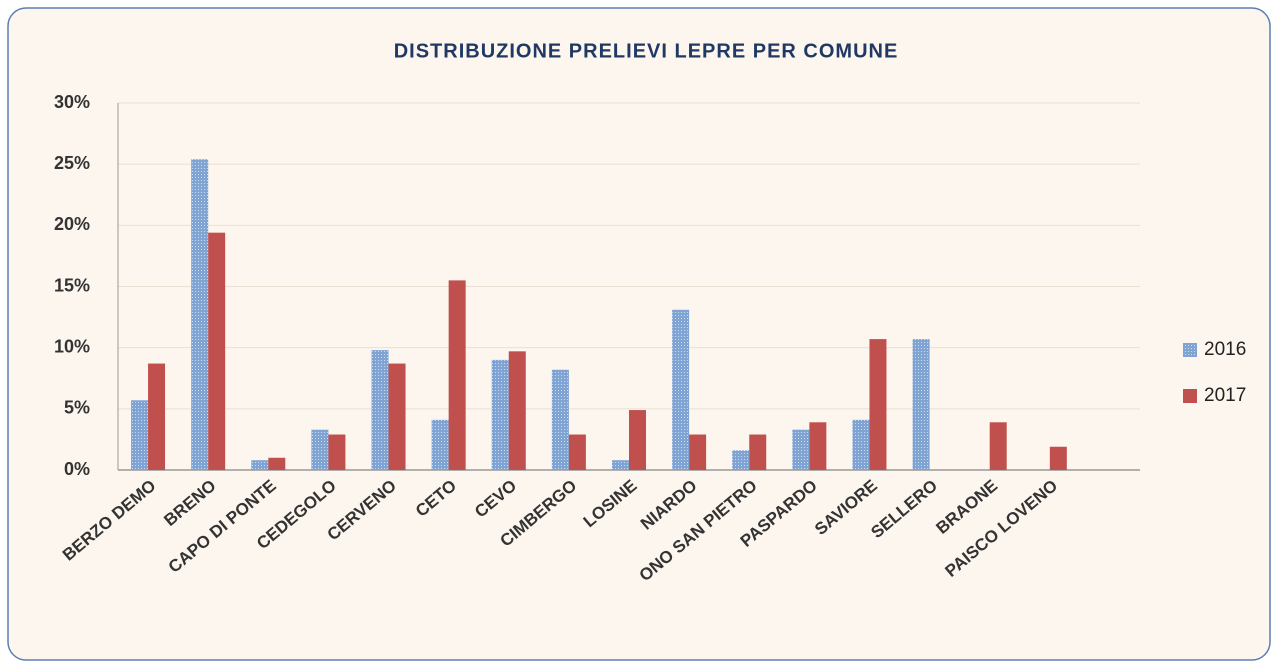 The image size is (1278, 664). Describe the element at coordinates (72, 163) in the screenshot. I see `y-tick-label: 25%` at that location.